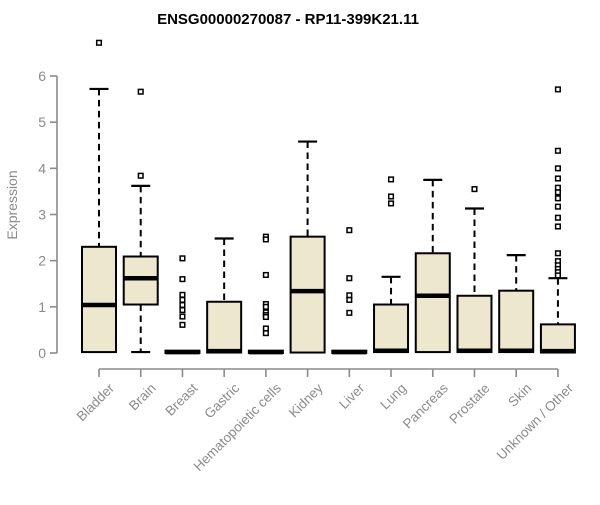  What do you see at coordinates (42, 353) in the screenshot?
I see `y-tick-label: 0` at bounding box center [42, 353].